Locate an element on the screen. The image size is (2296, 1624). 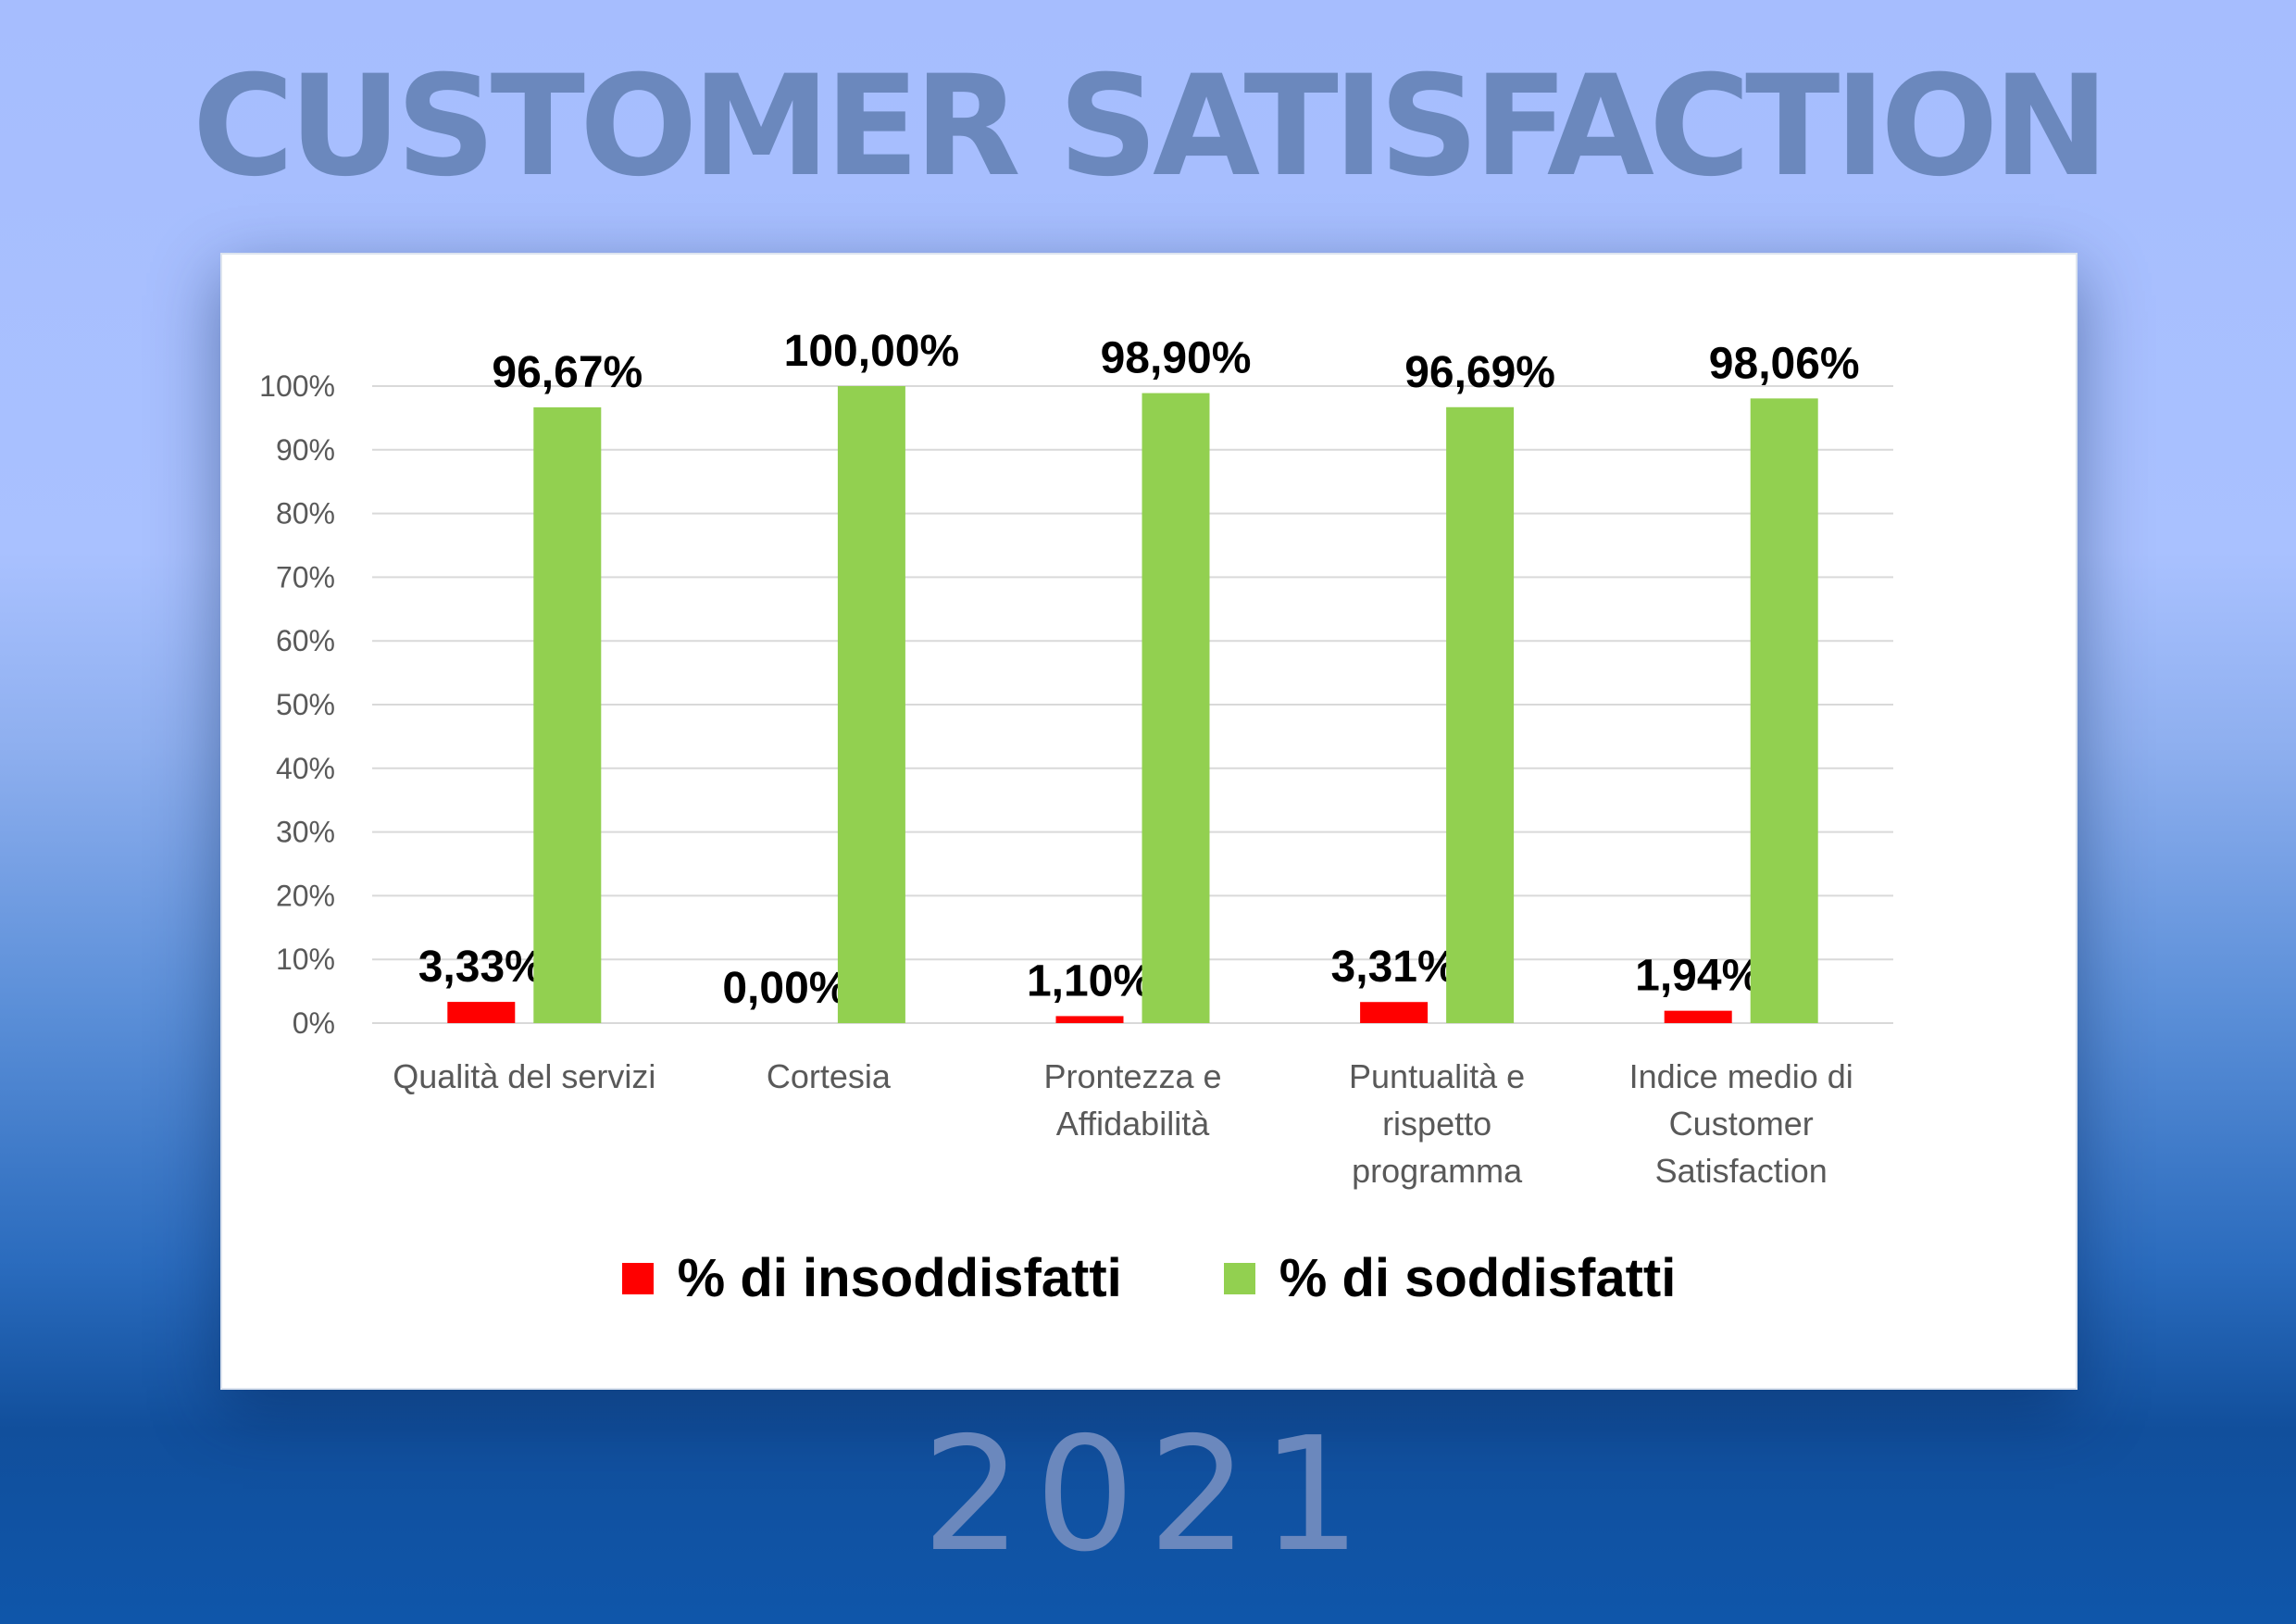
legend-item-insoddisfatti: % di insoddisfatti is located at coordinates (871, 1278).